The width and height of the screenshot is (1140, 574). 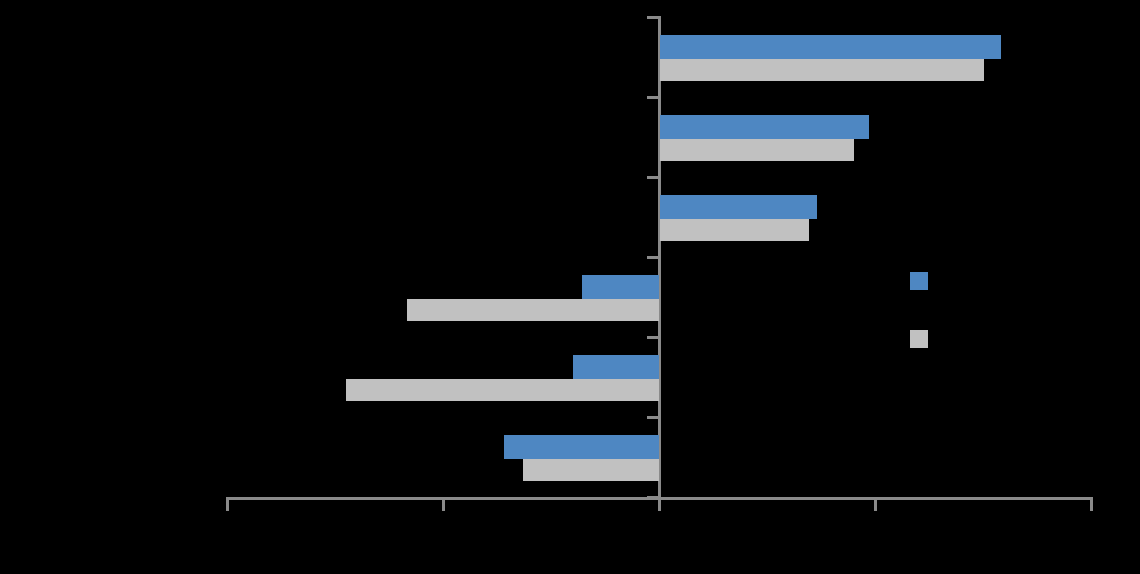 What do you see at coordinates (919, 339) in the screenshot?
I see `legend-swatch-gray` at bounding box center [919, 339].